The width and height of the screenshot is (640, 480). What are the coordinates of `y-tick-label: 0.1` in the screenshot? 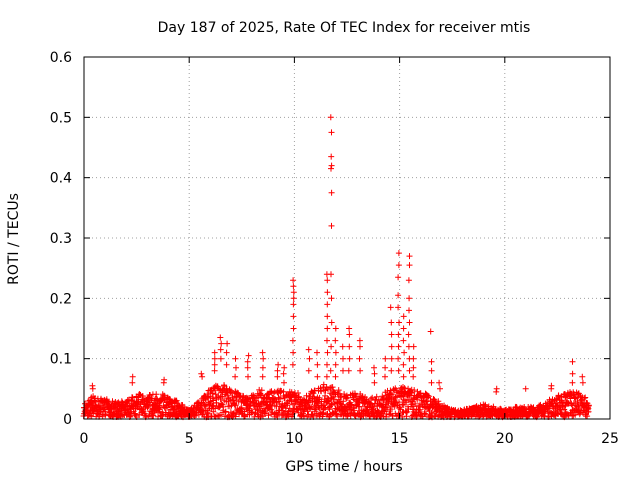 It's located at (61, 360).